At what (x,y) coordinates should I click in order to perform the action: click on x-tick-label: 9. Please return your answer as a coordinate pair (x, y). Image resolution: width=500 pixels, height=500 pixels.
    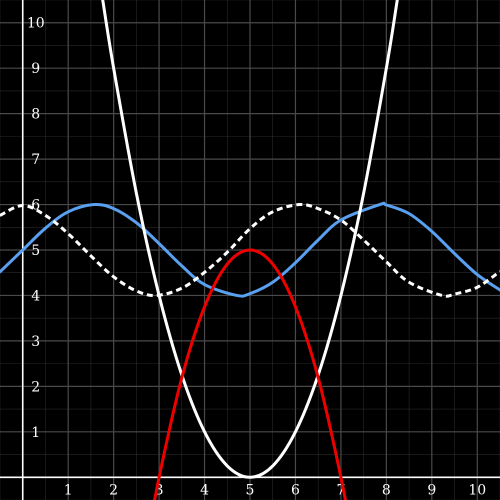
    Looking at the image, I should click on (431, 490).